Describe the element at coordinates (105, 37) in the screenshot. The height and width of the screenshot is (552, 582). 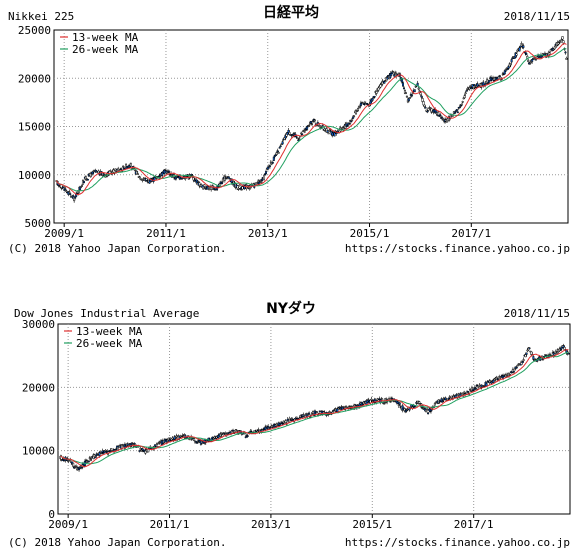
I see `legend-label: 13-week MA` at that location.